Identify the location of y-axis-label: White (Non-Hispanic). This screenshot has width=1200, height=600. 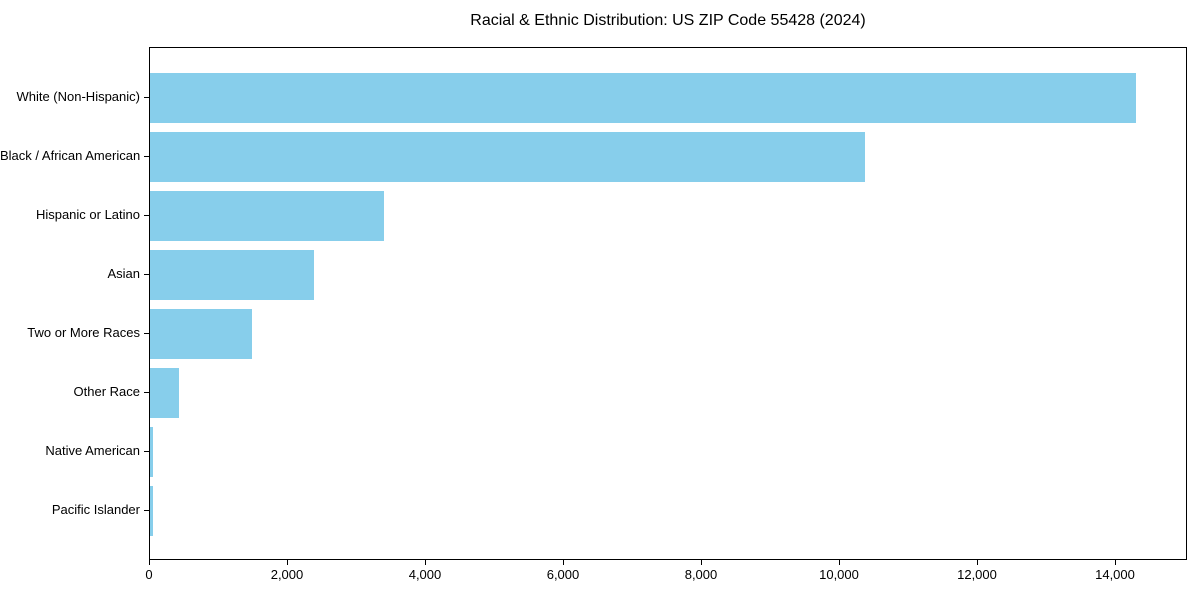
(78, 96).